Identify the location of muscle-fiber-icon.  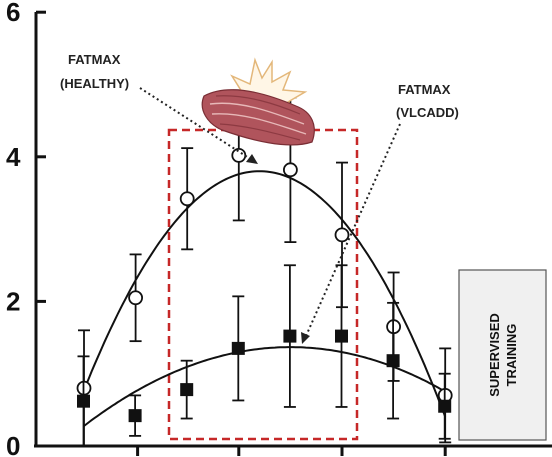
(258, 117).